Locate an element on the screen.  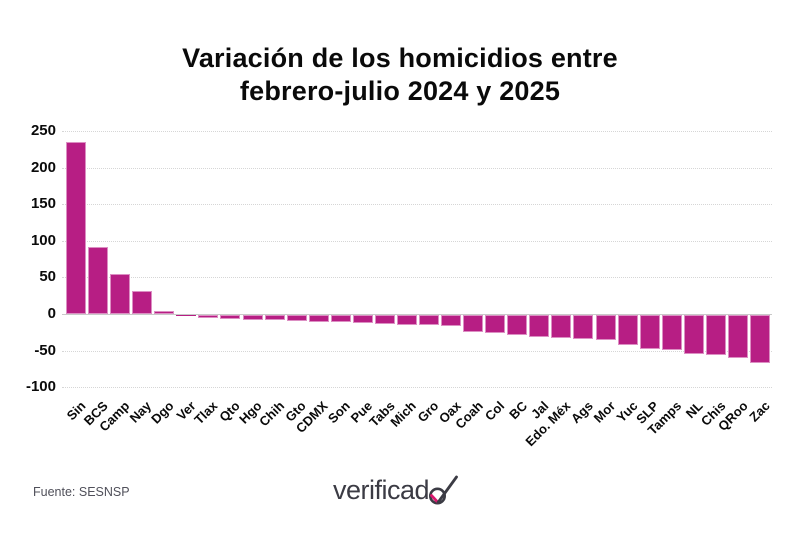
x-category-label-Zac: Zac is located at coordinates (759, 411).